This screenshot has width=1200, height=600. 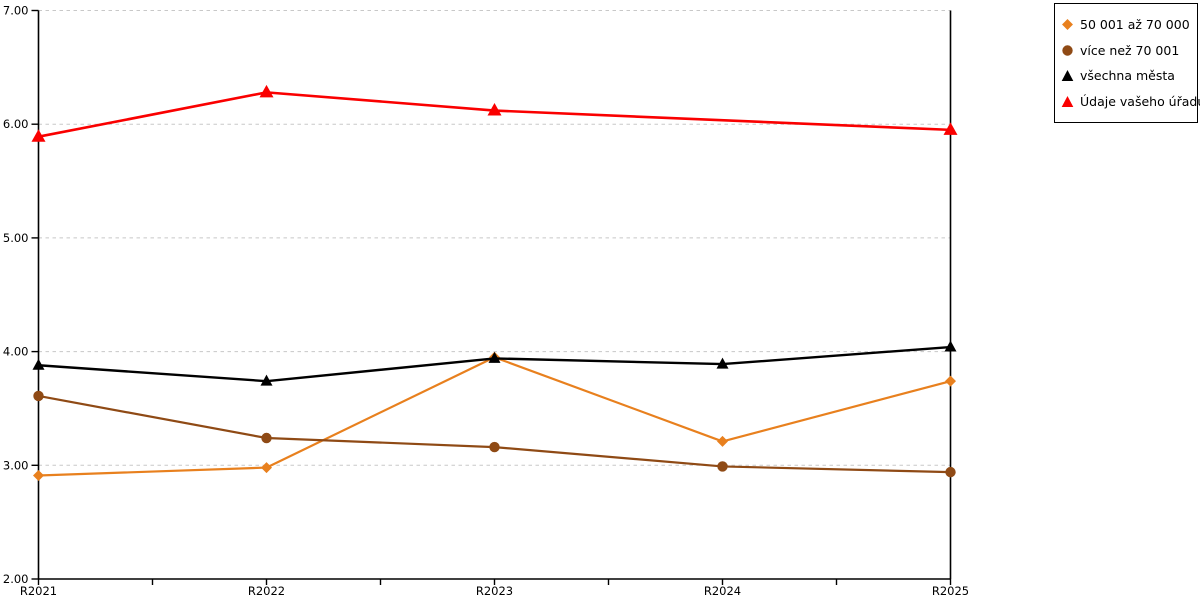 What do you see at coordinates (1067, 50) in the screenshot?
I see `circle-marker-icon` at bounding box center [1067, 50].